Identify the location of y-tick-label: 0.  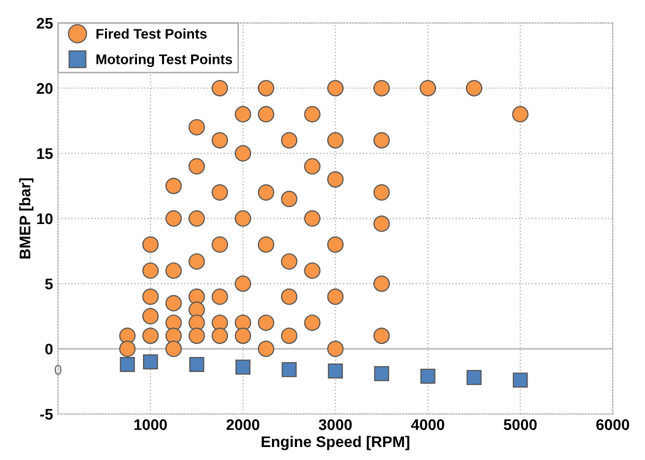
(49, 349).